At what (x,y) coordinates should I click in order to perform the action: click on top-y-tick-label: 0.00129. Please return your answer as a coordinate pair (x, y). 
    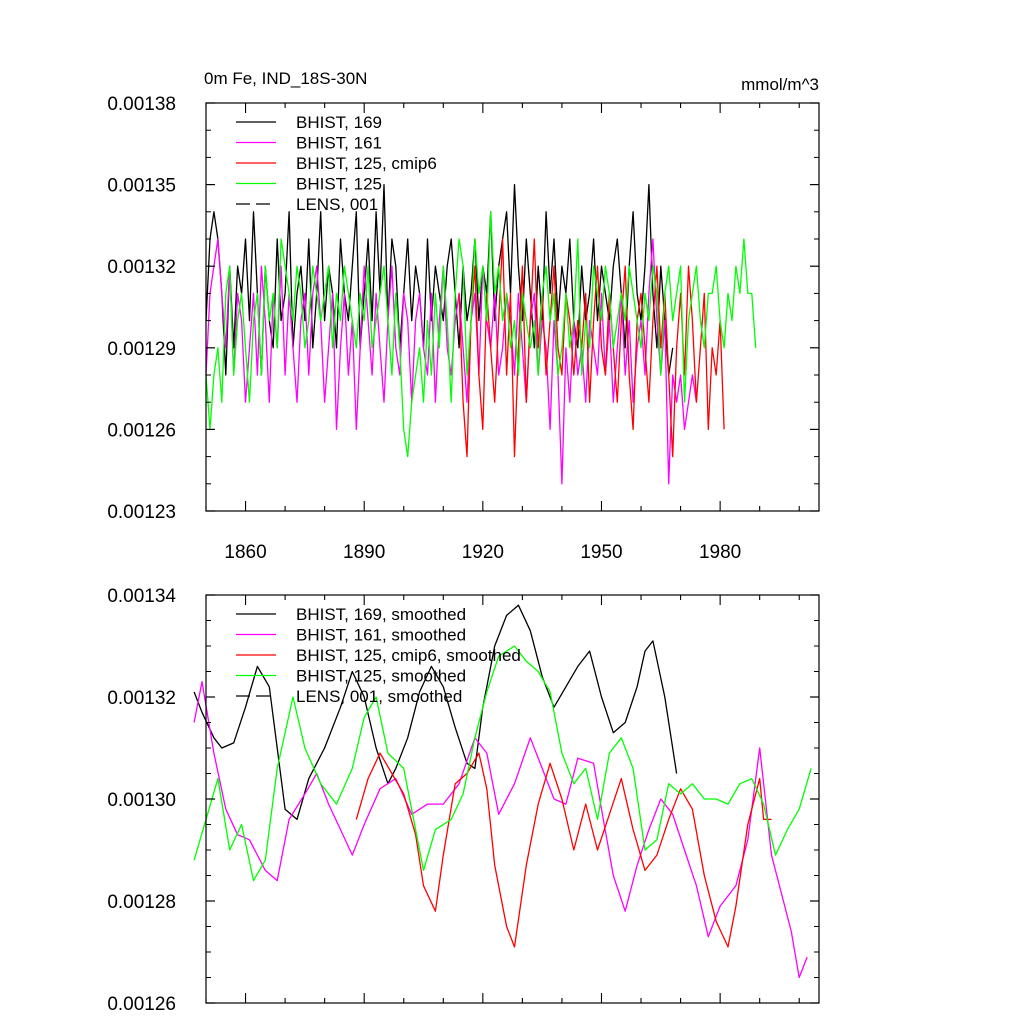
    Looking at the image, I should click on (141, 349).